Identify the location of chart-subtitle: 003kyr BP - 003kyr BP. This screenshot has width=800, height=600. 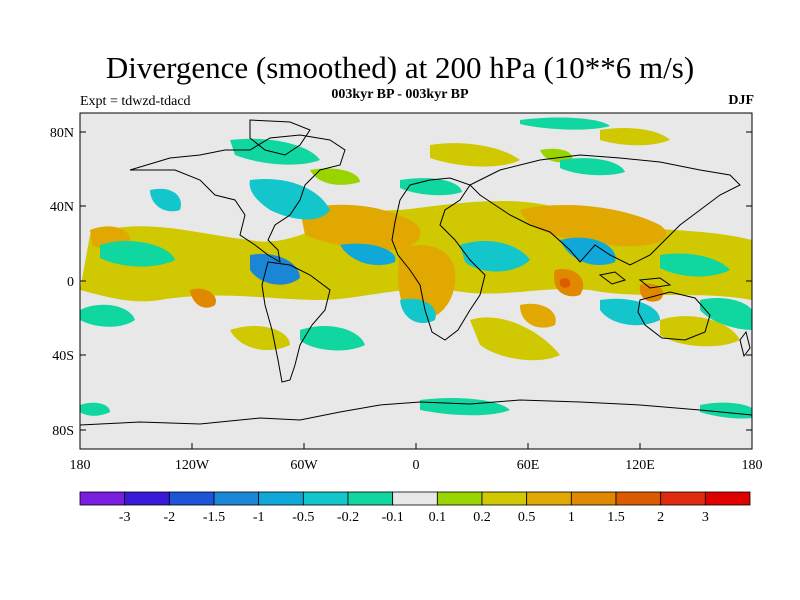
(400, 94).